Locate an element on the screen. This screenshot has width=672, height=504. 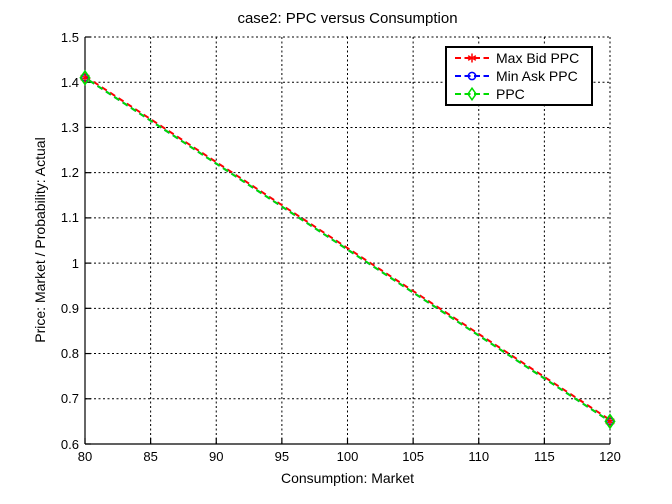
y-tick-label: 1.3 is located at coordinates (69, 127).